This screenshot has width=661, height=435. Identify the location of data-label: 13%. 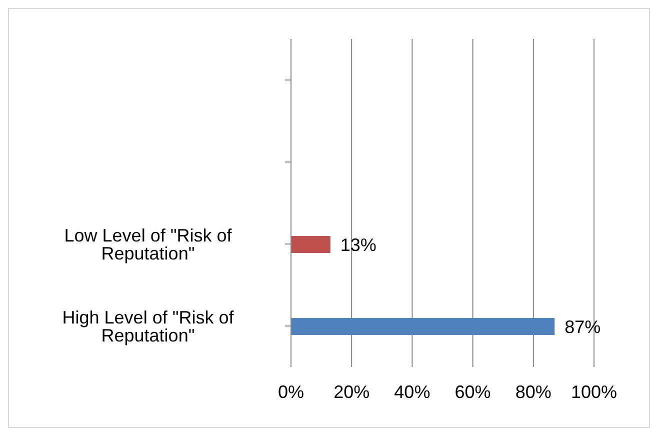
(358, 244).